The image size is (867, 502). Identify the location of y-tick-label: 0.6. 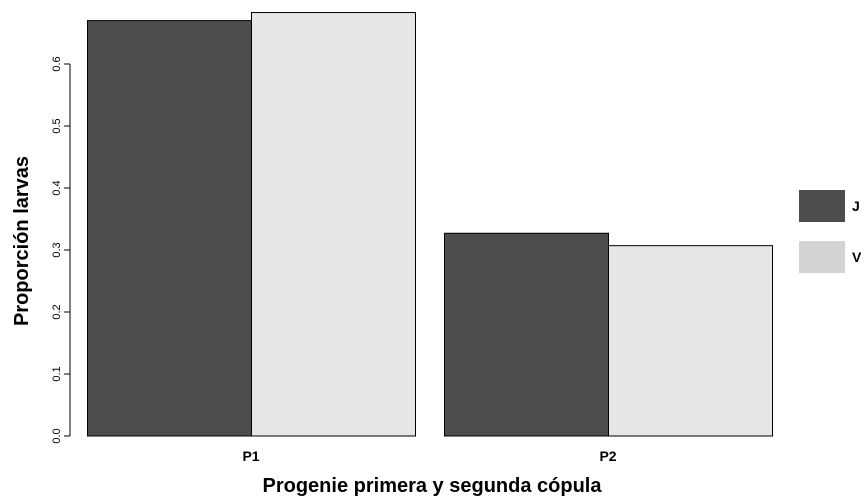
(57, 63).